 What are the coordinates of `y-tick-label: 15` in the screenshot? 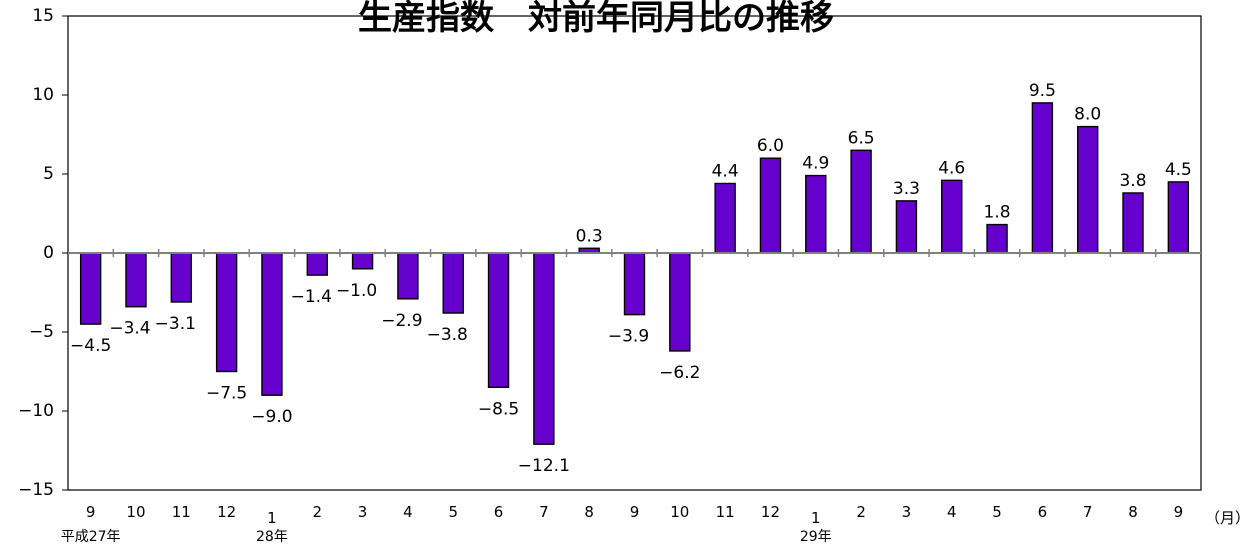 It's located at (43, 16).